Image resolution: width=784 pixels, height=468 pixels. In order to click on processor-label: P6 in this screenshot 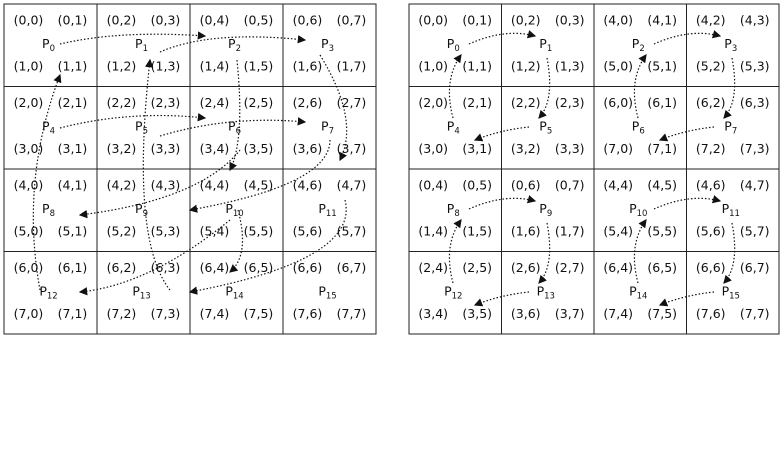, I will do `click(638, 127)`.